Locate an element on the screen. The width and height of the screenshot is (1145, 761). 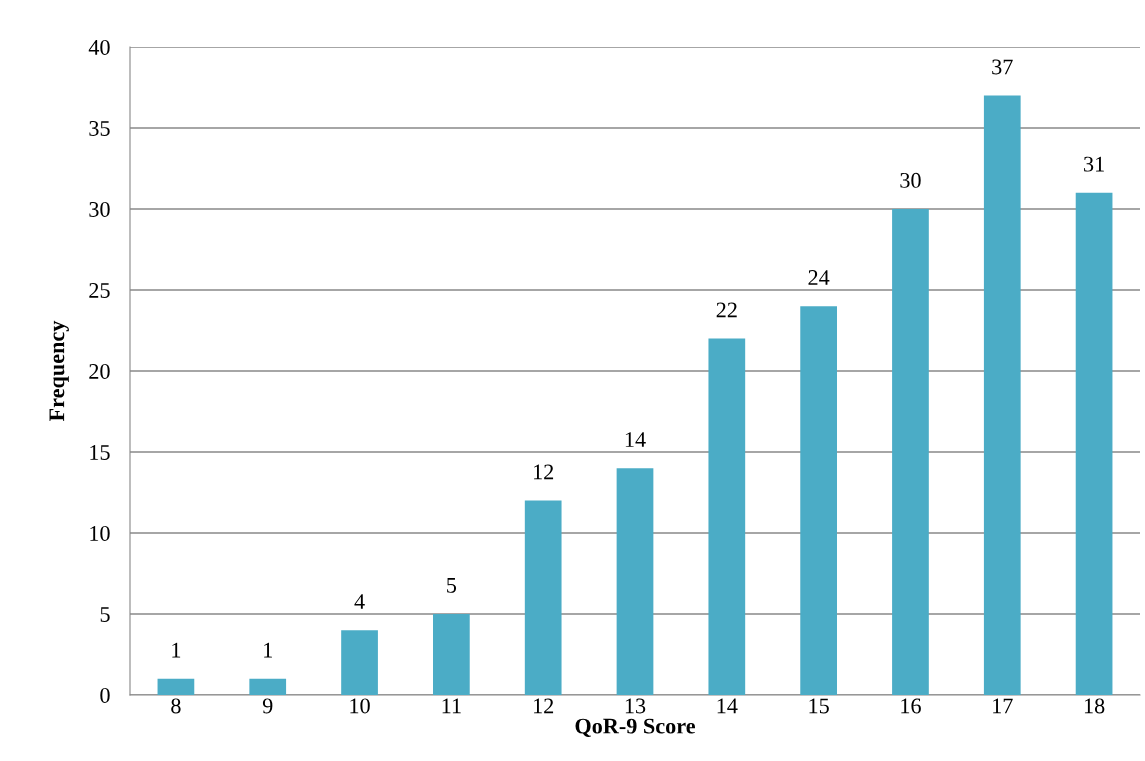
x-tick-label: 18 is located at coordinates (1094, 706).